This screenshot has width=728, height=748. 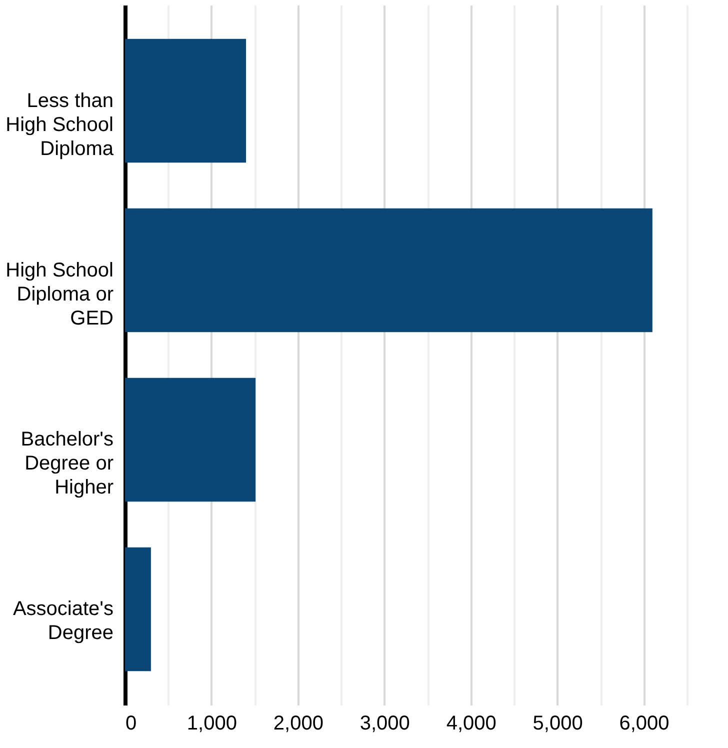 What do you see at coordinates (60, 125) in the screenshot?
I see `y-tick-label: Less than High School Diploma` at bounding box center [60, 125].